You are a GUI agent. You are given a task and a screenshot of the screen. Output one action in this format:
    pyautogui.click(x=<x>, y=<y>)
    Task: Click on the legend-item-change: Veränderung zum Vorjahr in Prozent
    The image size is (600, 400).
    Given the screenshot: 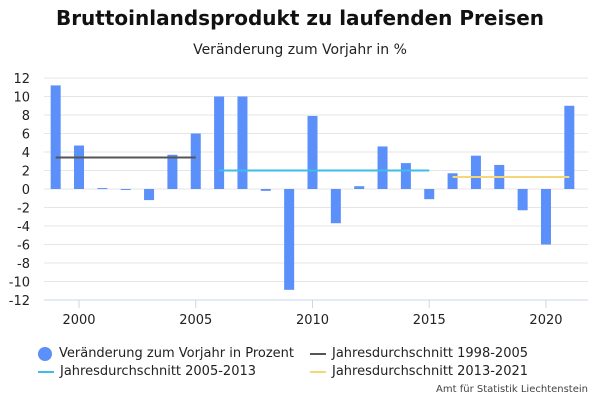 What is the action you would take?
    pyautogui.click(x=166, y=353)
    